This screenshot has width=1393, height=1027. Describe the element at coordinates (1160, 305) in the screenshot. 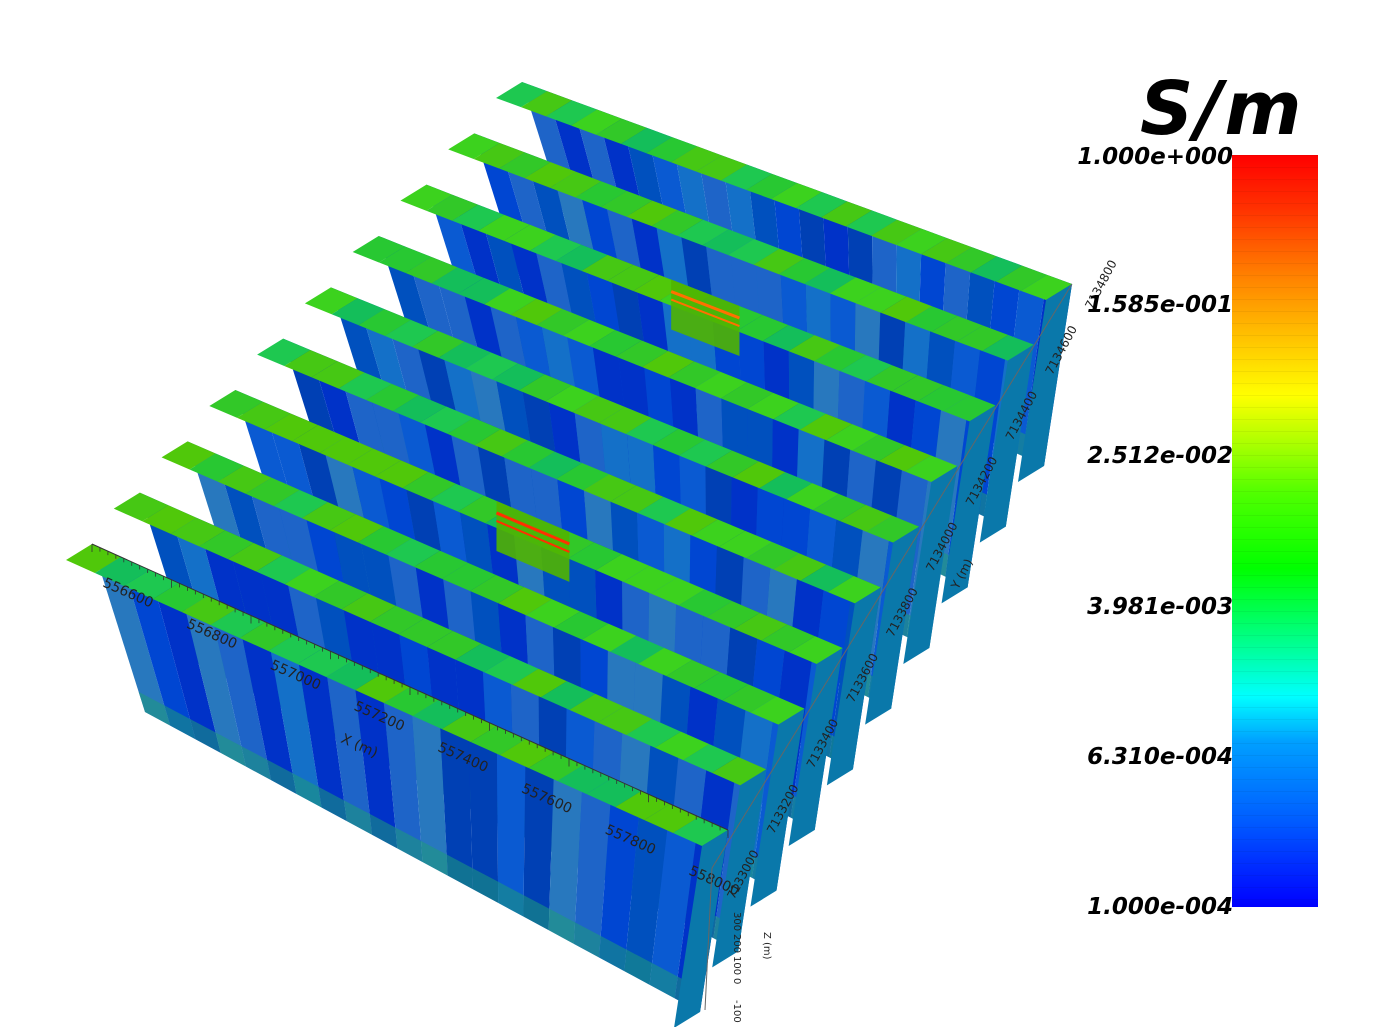

I see `colorbar-tick-label: 1.585e-001` at that location.